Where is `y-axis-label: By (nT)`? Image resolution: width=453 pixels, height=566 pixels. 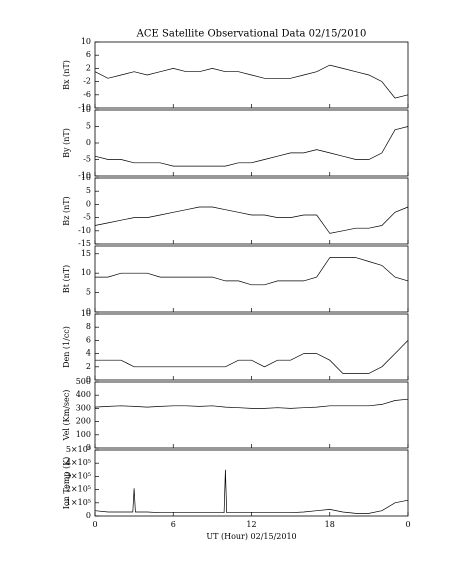 y-axis-label: By (nT) is located at coordinates (66, 143).